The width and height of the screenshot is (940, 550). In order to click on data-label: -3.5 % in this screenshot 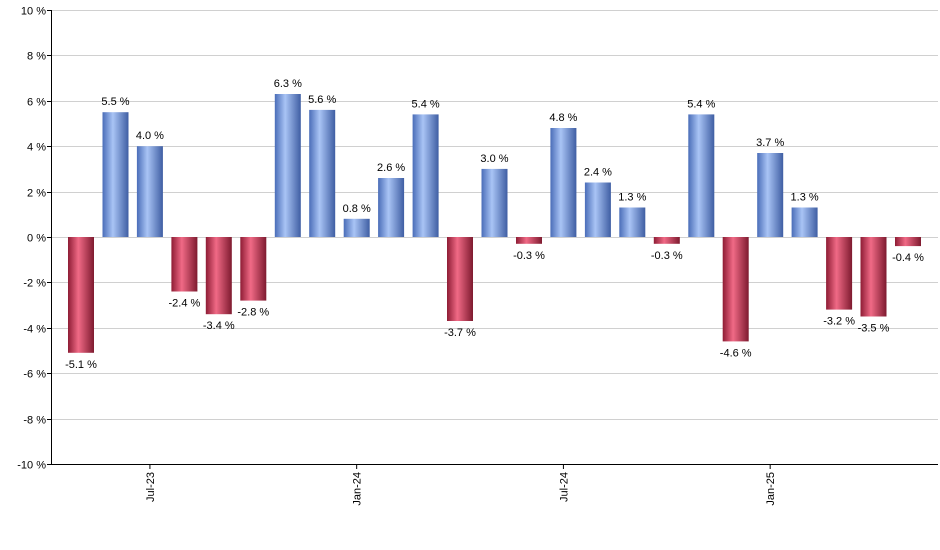, I will do `click(874, 329)`.